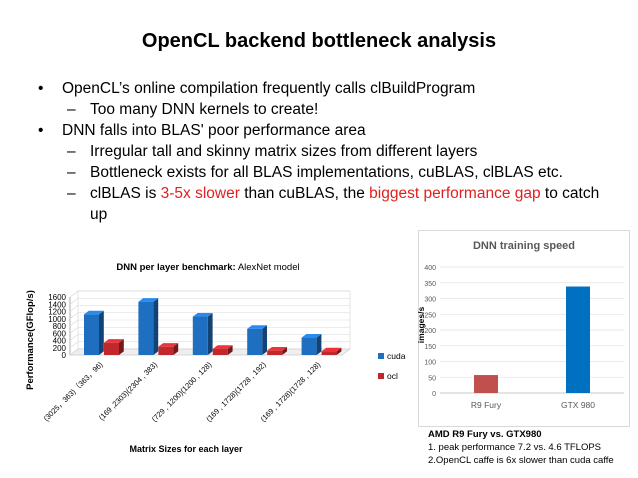 The width and height of the screenshot is (638, 478). Describe the element at coordinates (430, 347) in the screenshot. I see `y-tick-label: 150` at that location.